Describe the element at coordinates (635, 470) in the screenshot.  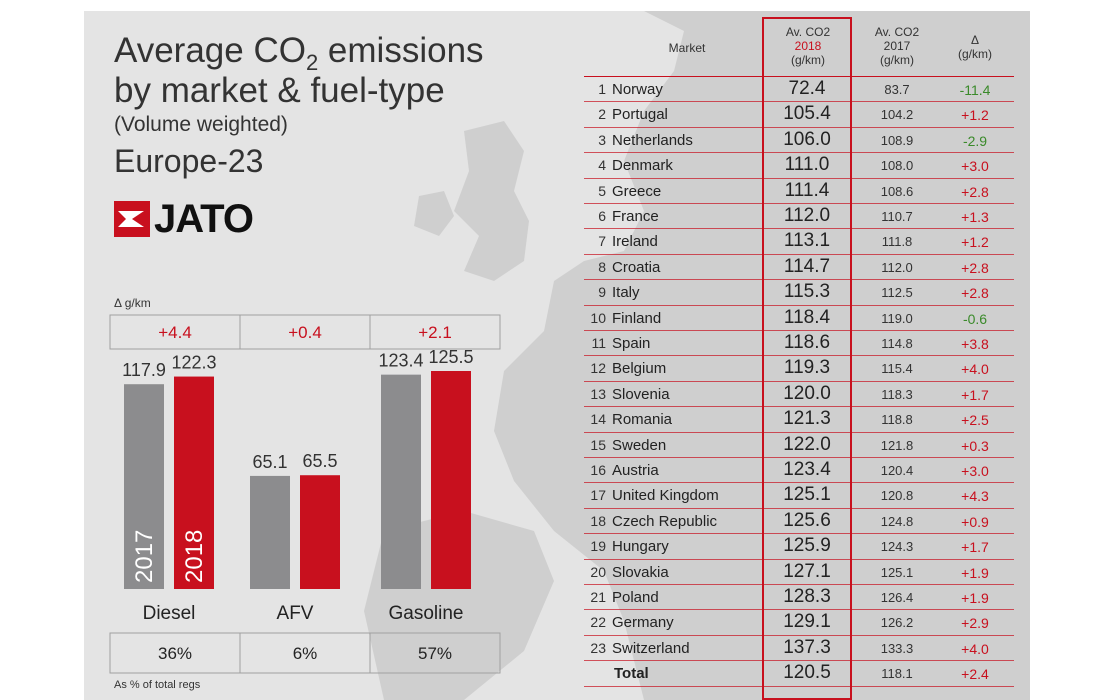
I see `market-austria: Austria` at that location.